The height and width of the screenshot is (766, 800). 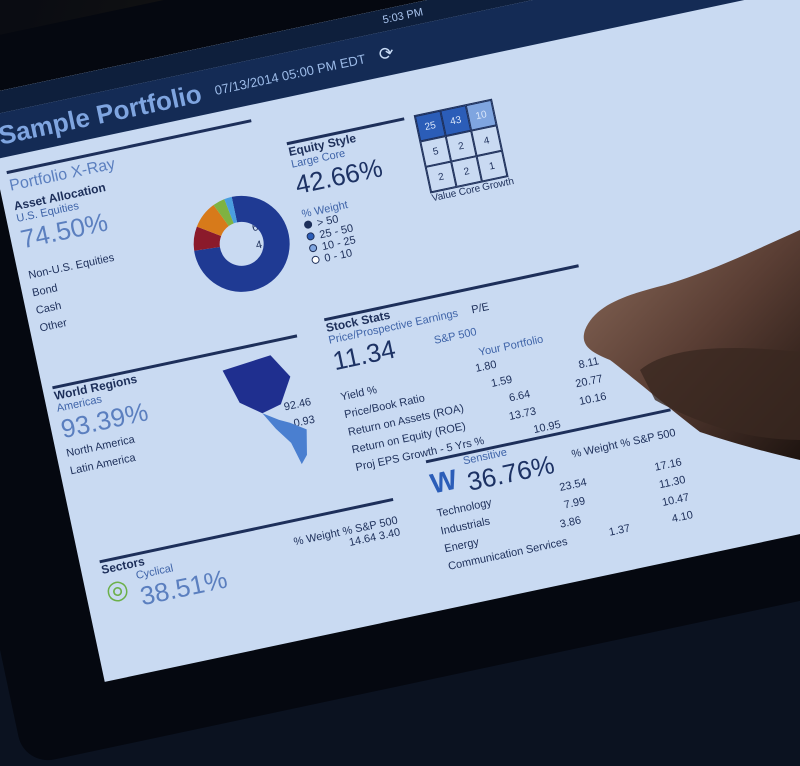 What do you see at coordinates (691, 345) in the screenshot?
I see `hand-finger` at bounding box center [691, 345].